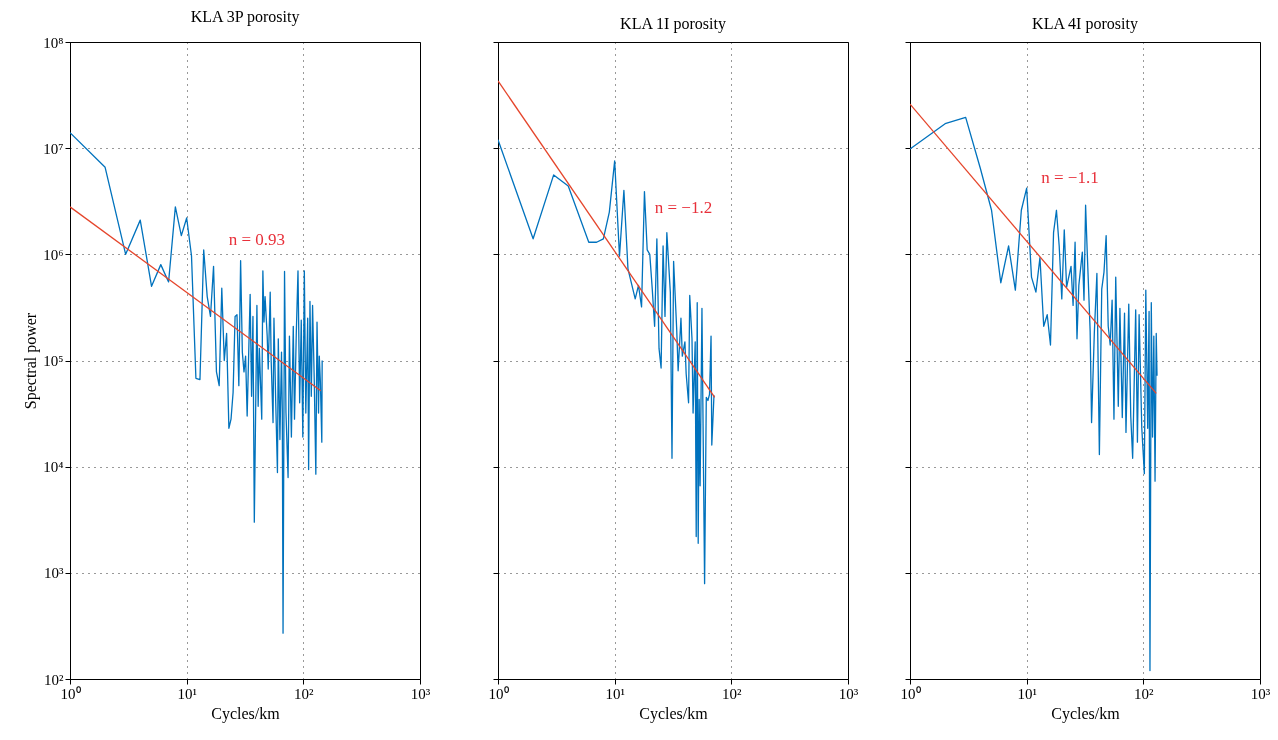 The height and width of the screenshot is (740, 1278). I want to click on y-tick-label: 10⁴, so click(53, 467).